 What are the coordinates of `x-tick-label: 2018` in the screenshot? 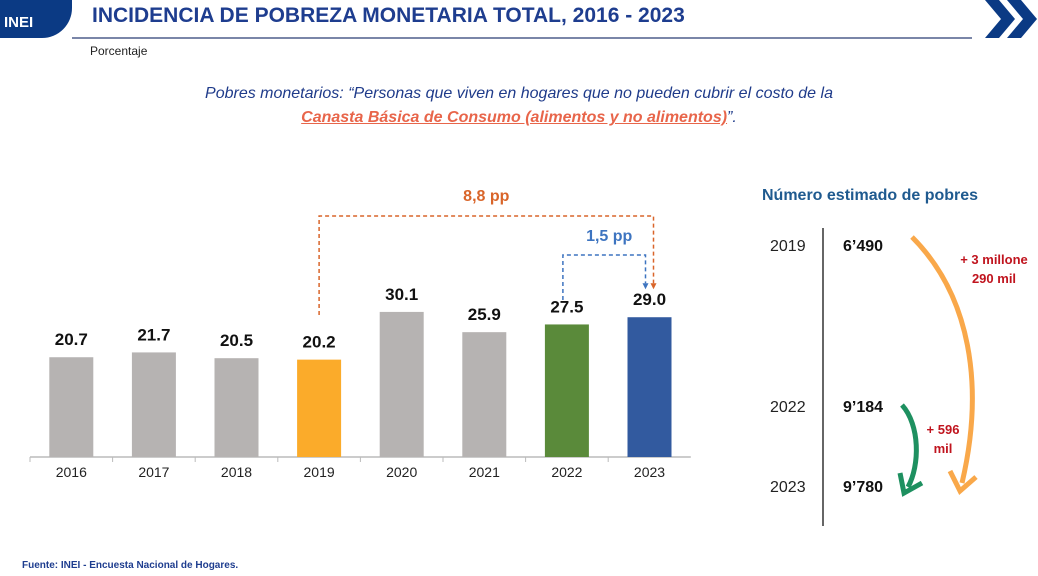 It's located at (236, 472).